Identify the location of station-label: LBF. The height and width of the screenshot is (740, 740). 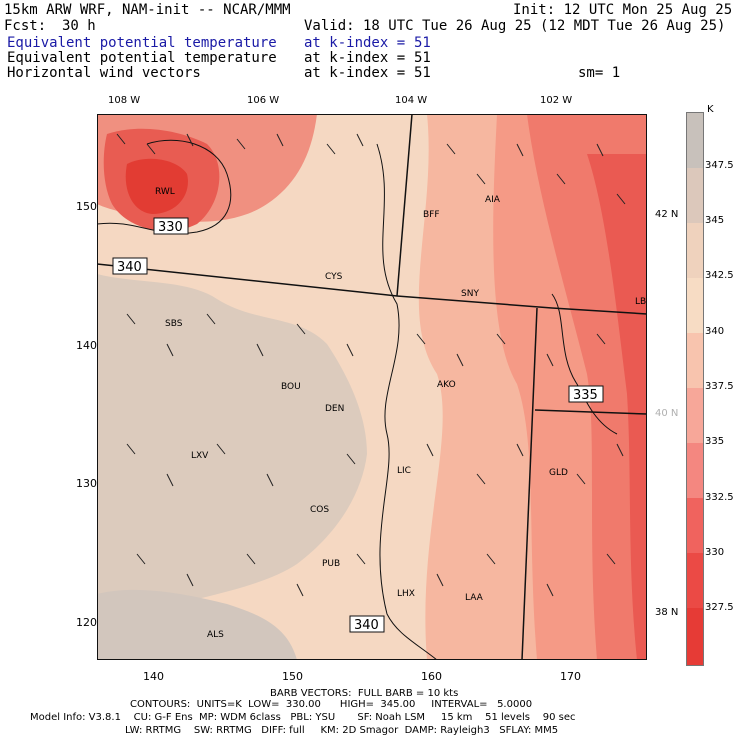
(641, 302).